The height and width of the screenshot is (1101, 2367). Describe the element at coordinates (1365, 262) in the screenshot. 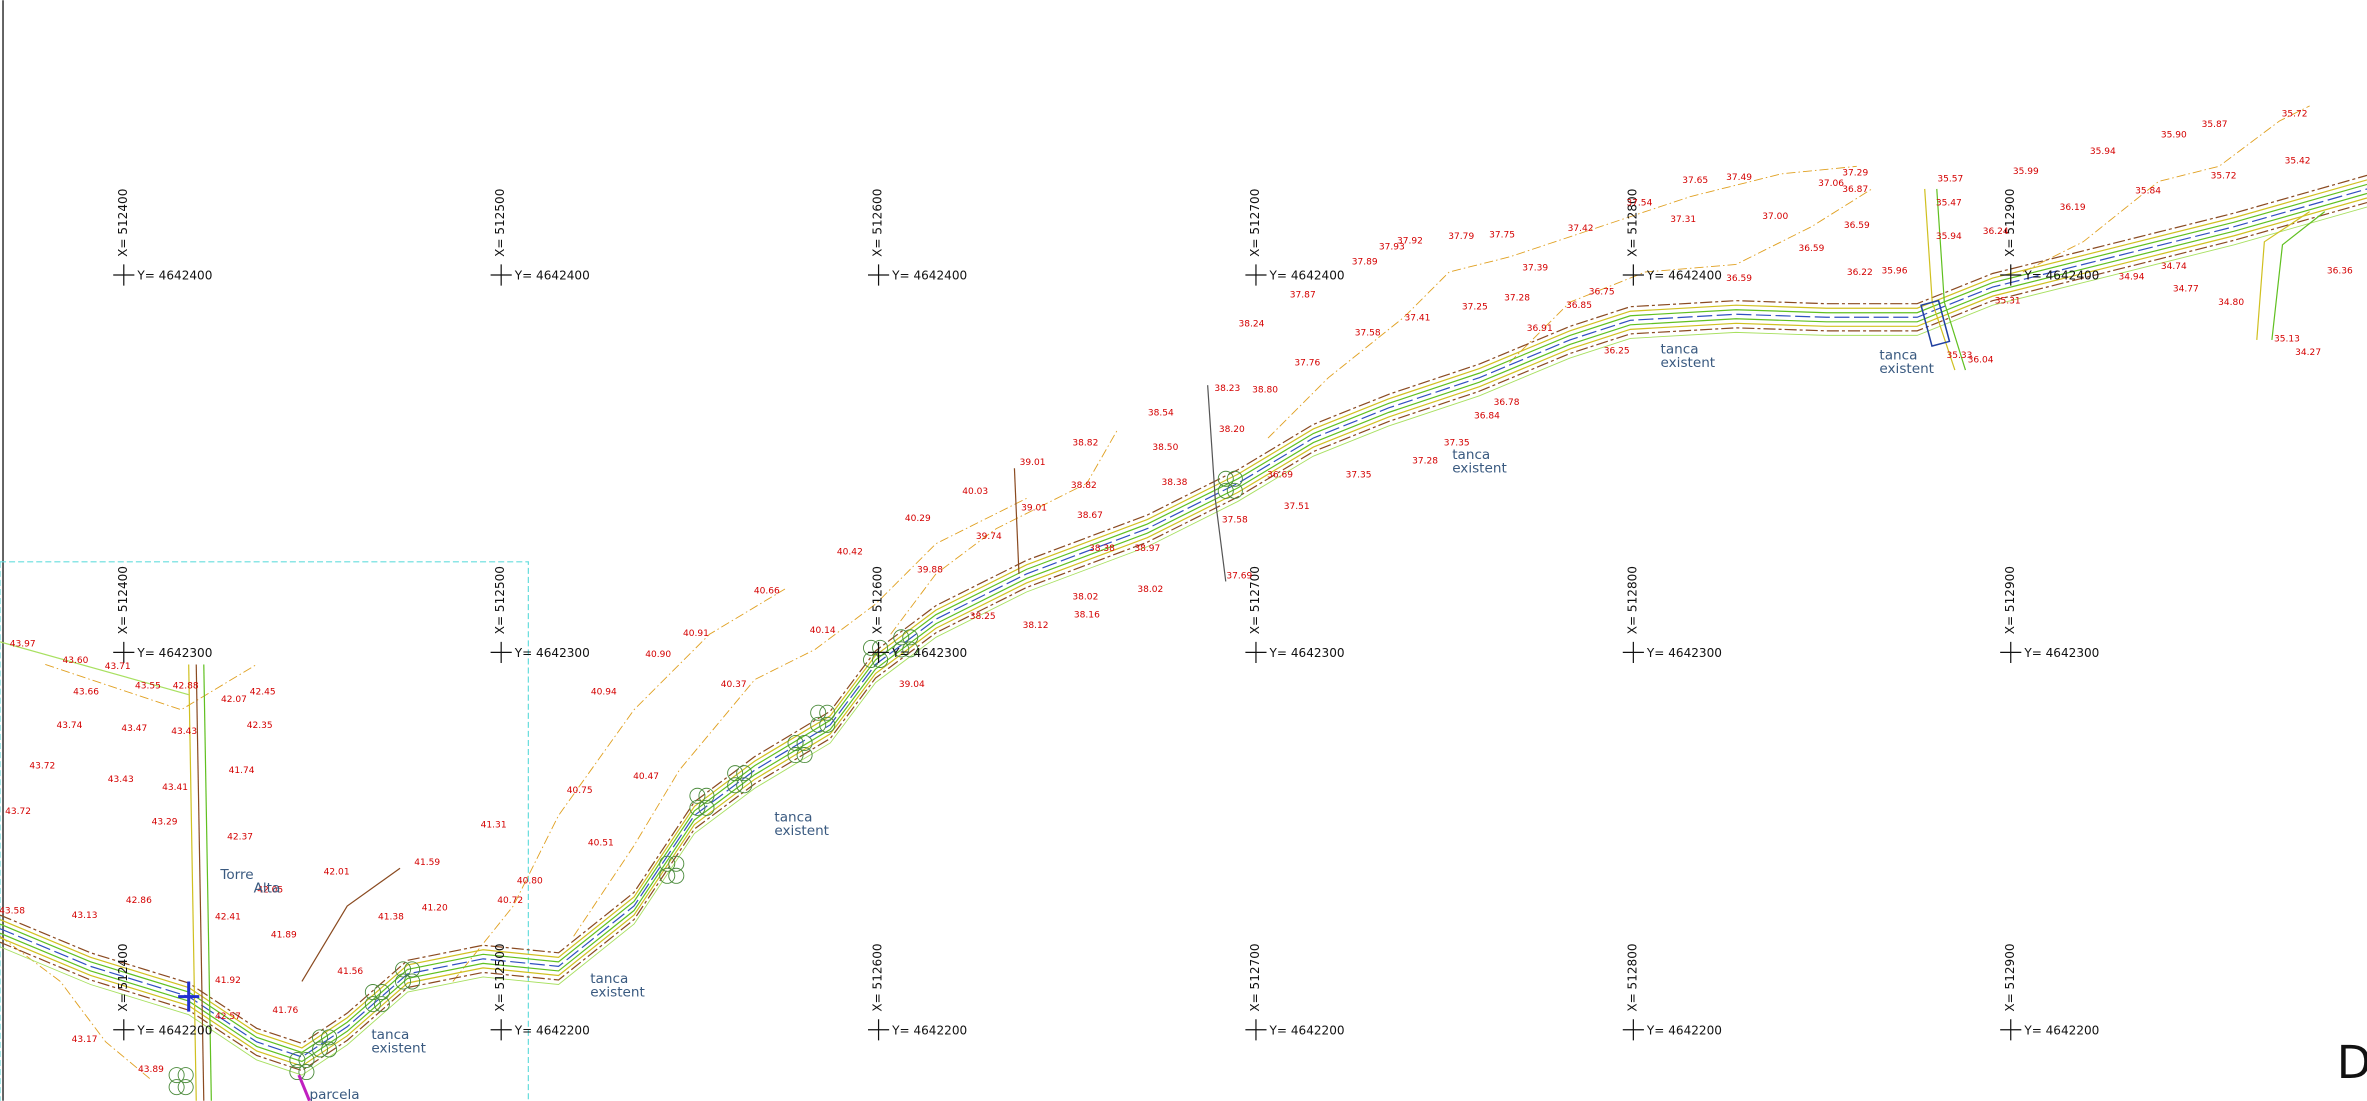

I see `spot-height: 37.89` at that location.